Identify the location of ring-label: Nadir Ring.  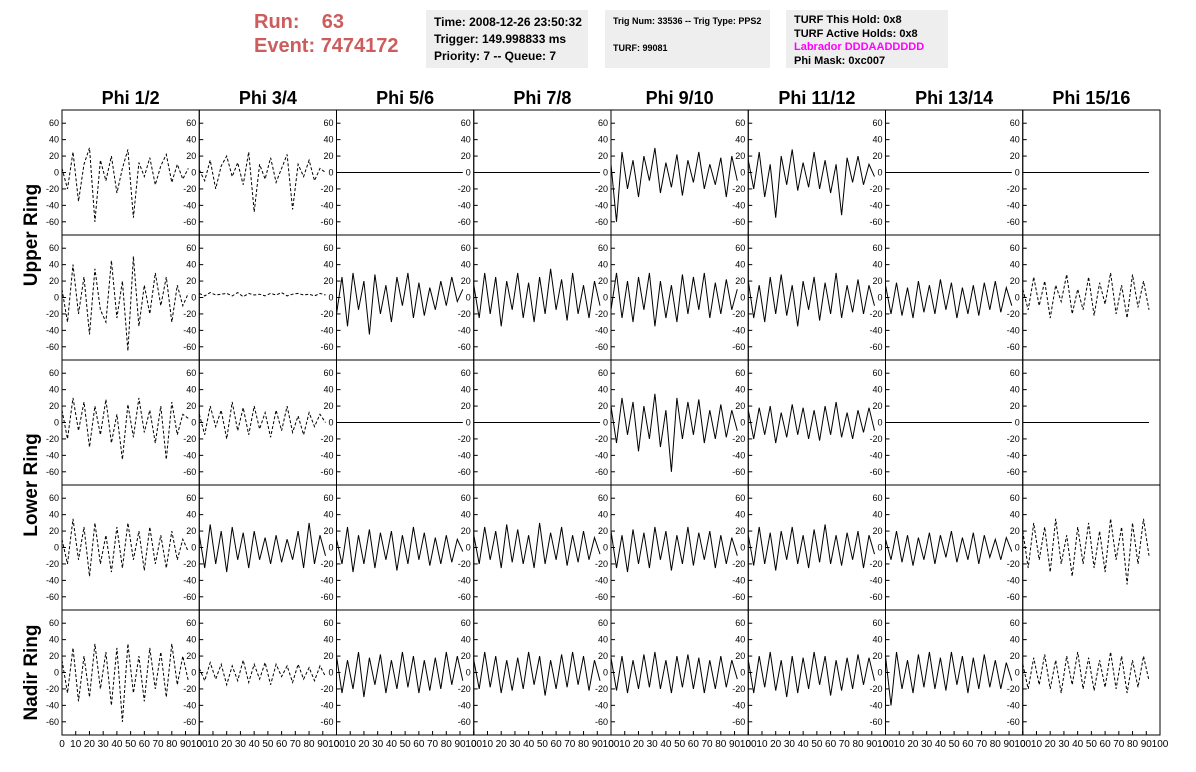
(31, 672).